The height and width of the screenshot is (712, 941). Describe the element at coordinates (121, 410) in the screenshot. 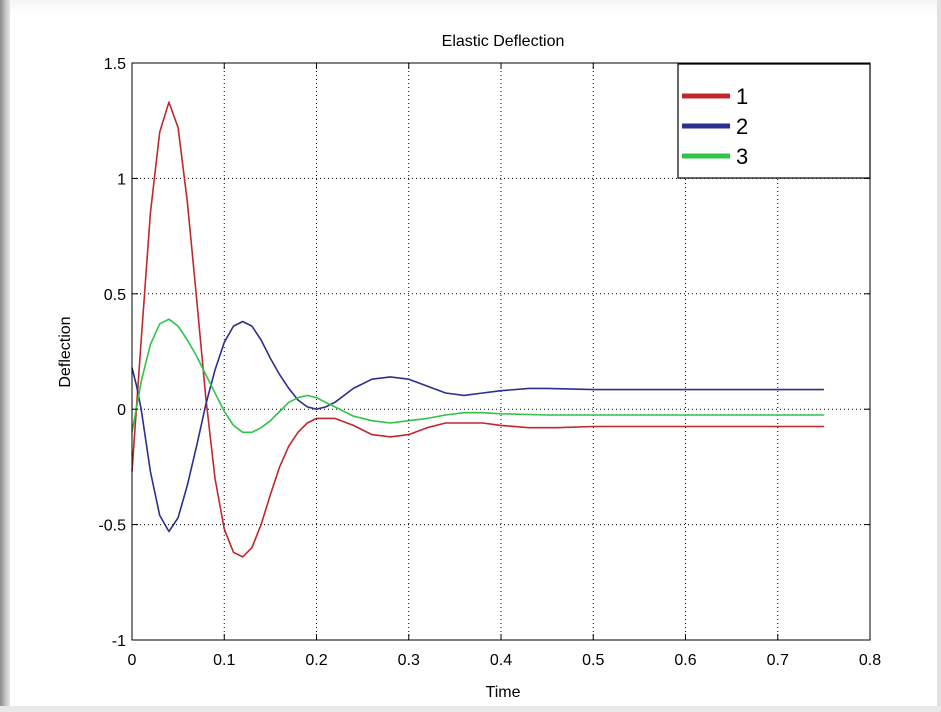

I see `y-tick-label: 0` at that location.